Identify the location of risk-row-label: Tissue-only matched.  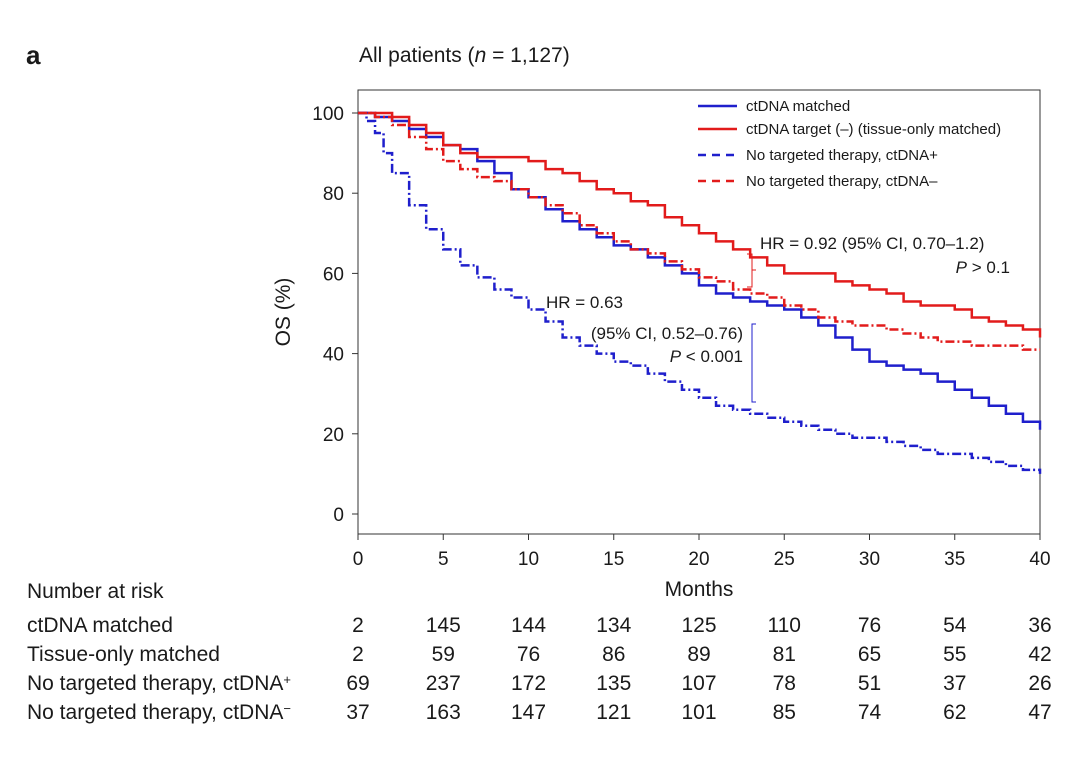
(123, 654).